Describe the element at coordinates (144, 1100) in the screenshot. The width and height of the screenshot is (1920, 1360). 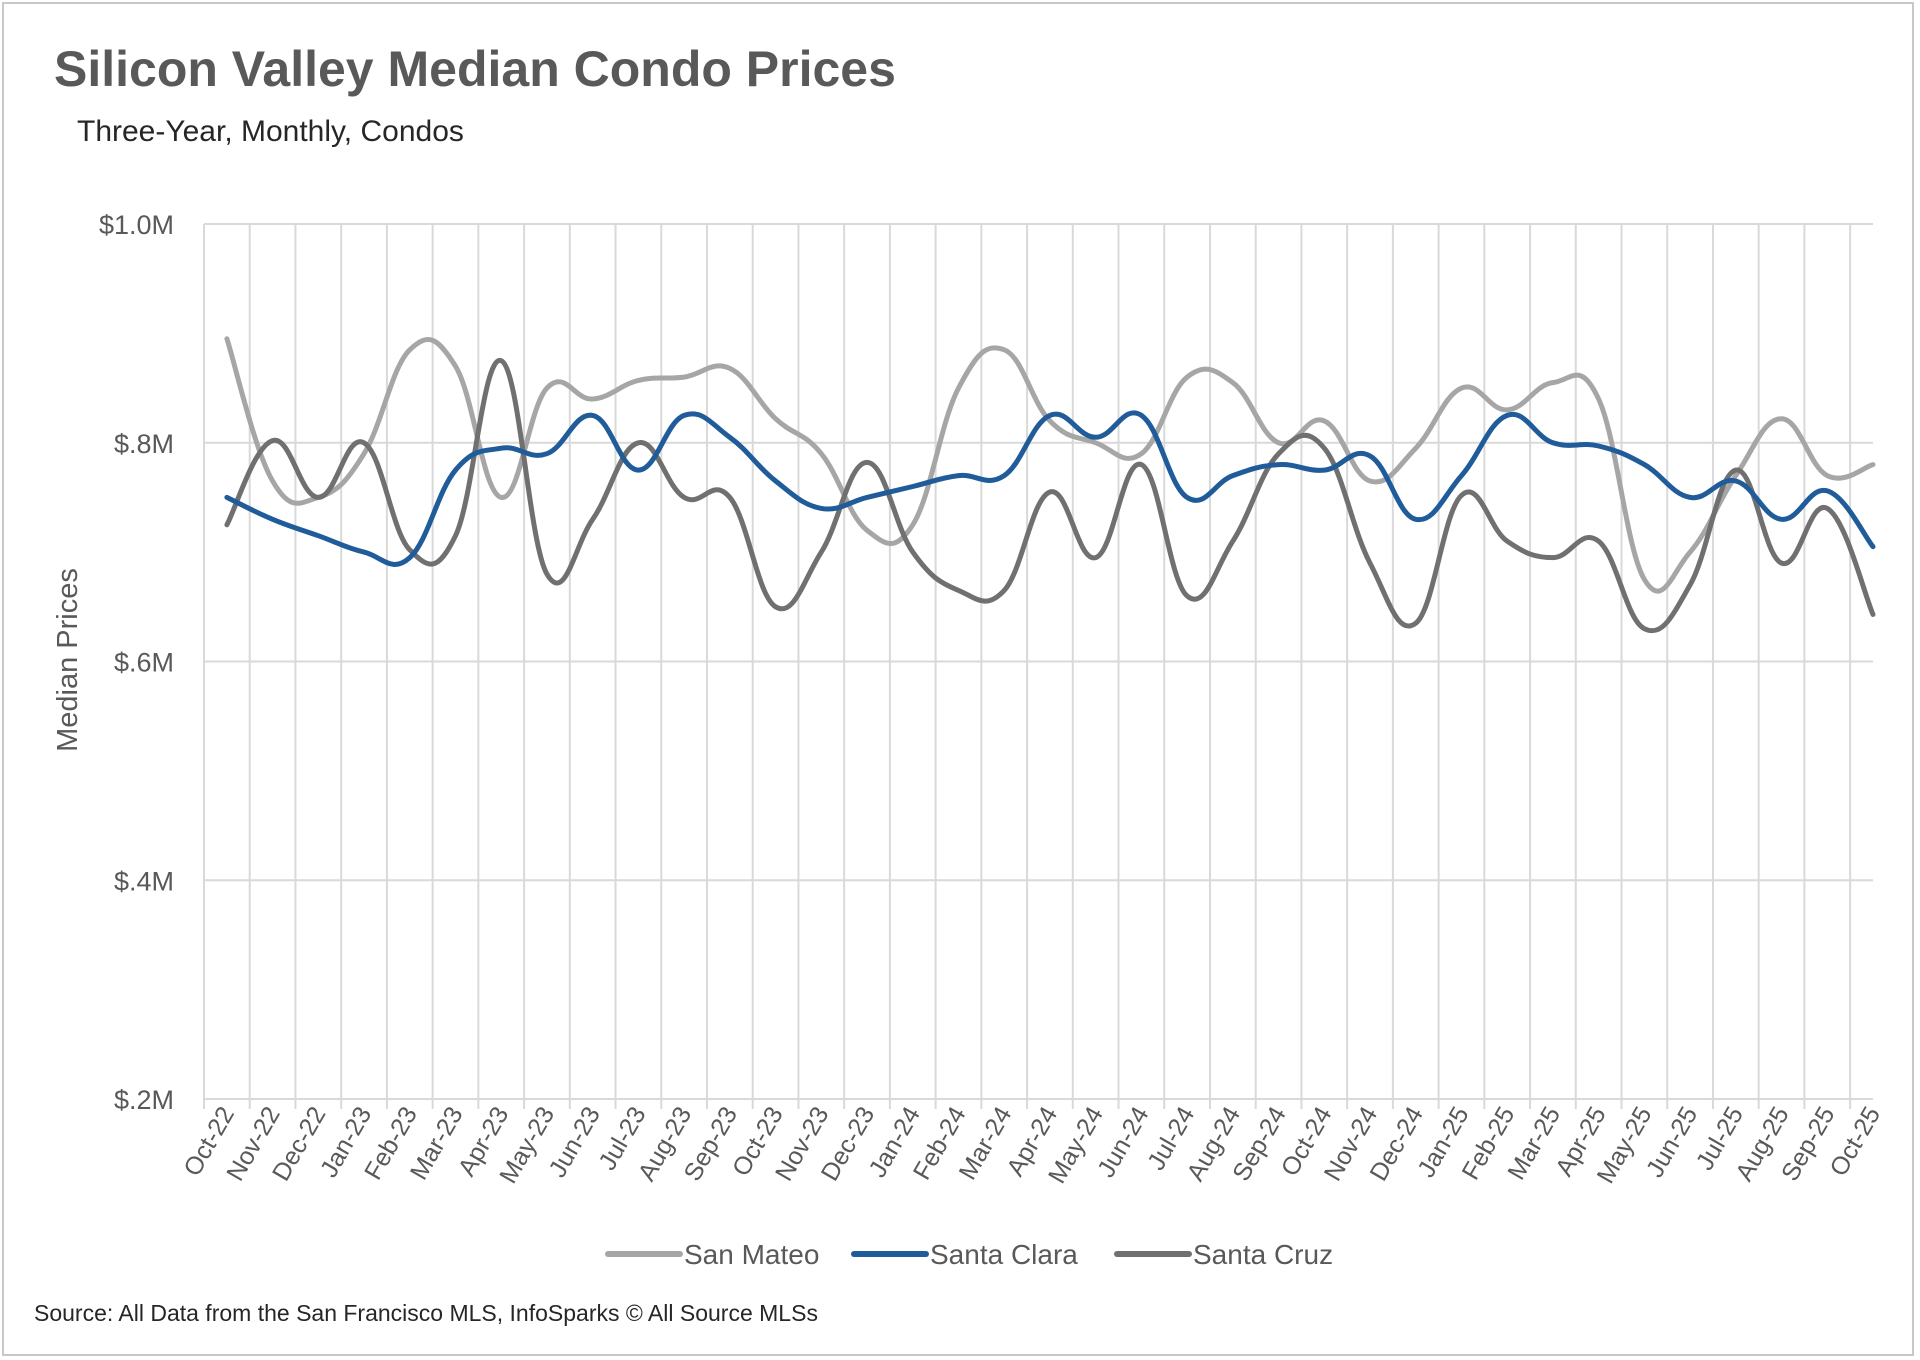
I see `y-tick-label: $.2M` at that location.